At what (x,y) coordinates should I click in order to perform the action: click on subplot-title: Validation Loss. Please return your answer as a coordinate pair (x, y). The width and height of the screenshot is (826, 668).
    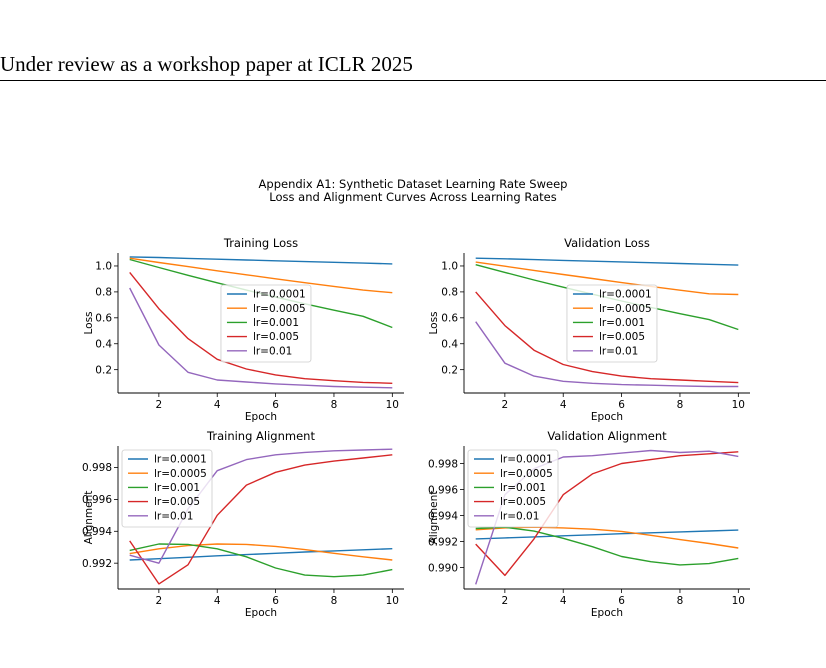
    Looking at the image, I should click on (607, 243).